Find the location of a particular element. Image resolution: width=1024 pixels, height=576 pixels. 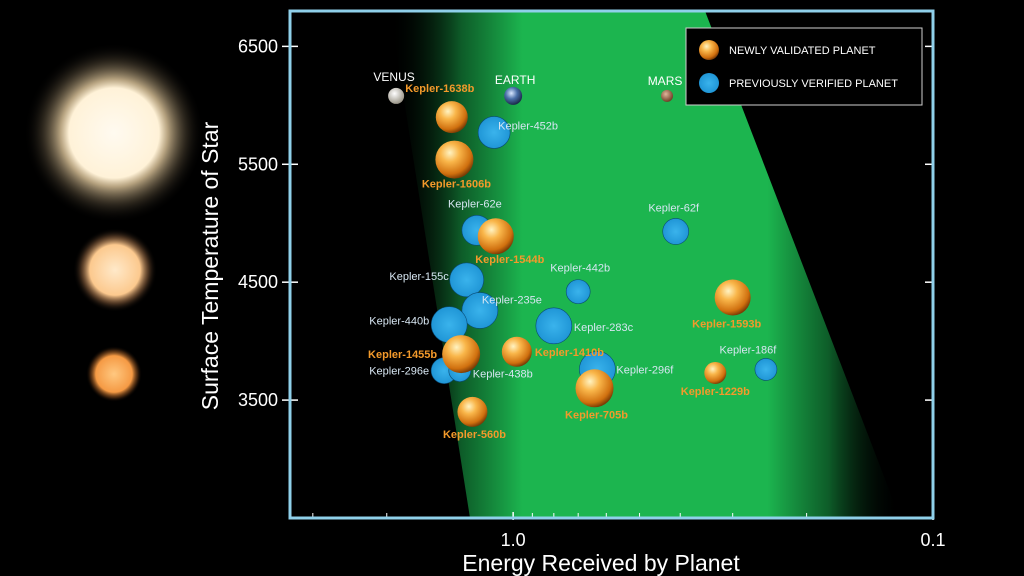

y-tick-label: 6500 is located at coordinates (258, 46).